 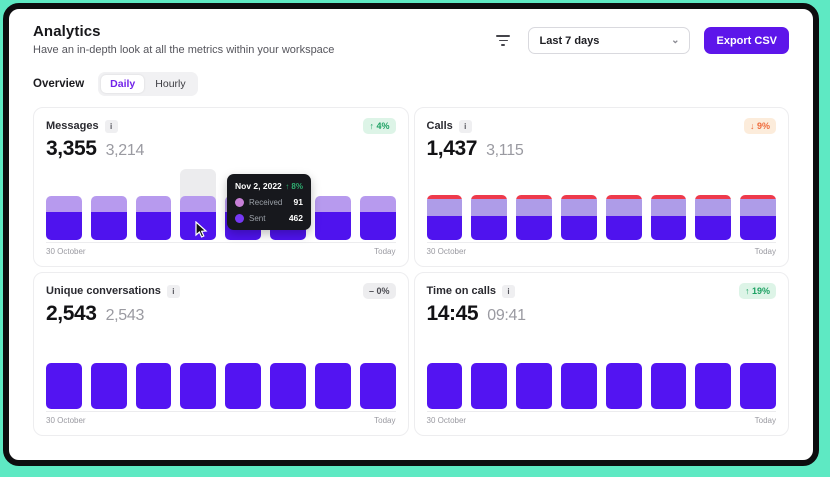 What do you see at coordinates (379, 291) in the screenshot?
I see `trend-badge: – 0%` at bounding box center [379, 291].